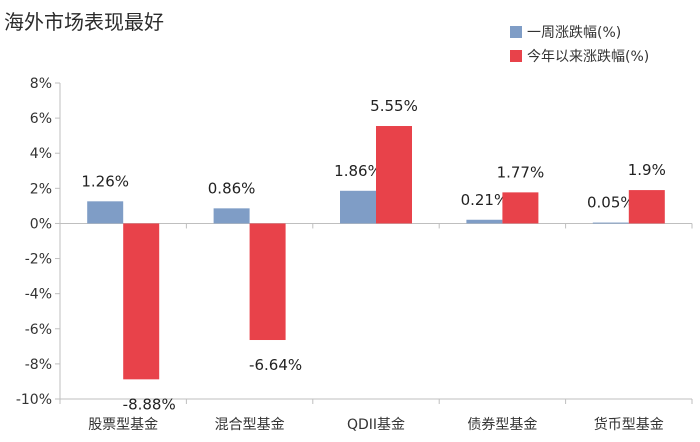 This screenshot has height=442, width=700. Describe the element at coordinates (250, 424) in the screenshot. I see `x-category-label: 混合型基金` at that location.